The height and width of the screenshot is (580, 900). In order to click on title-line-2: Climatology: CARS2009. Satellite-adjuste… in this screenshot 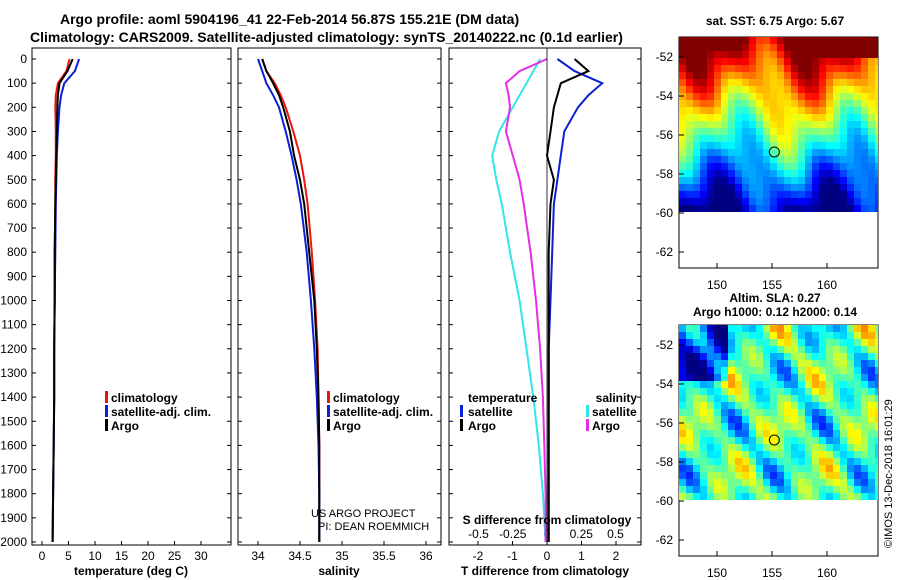, I will do `click(326, 37)`.